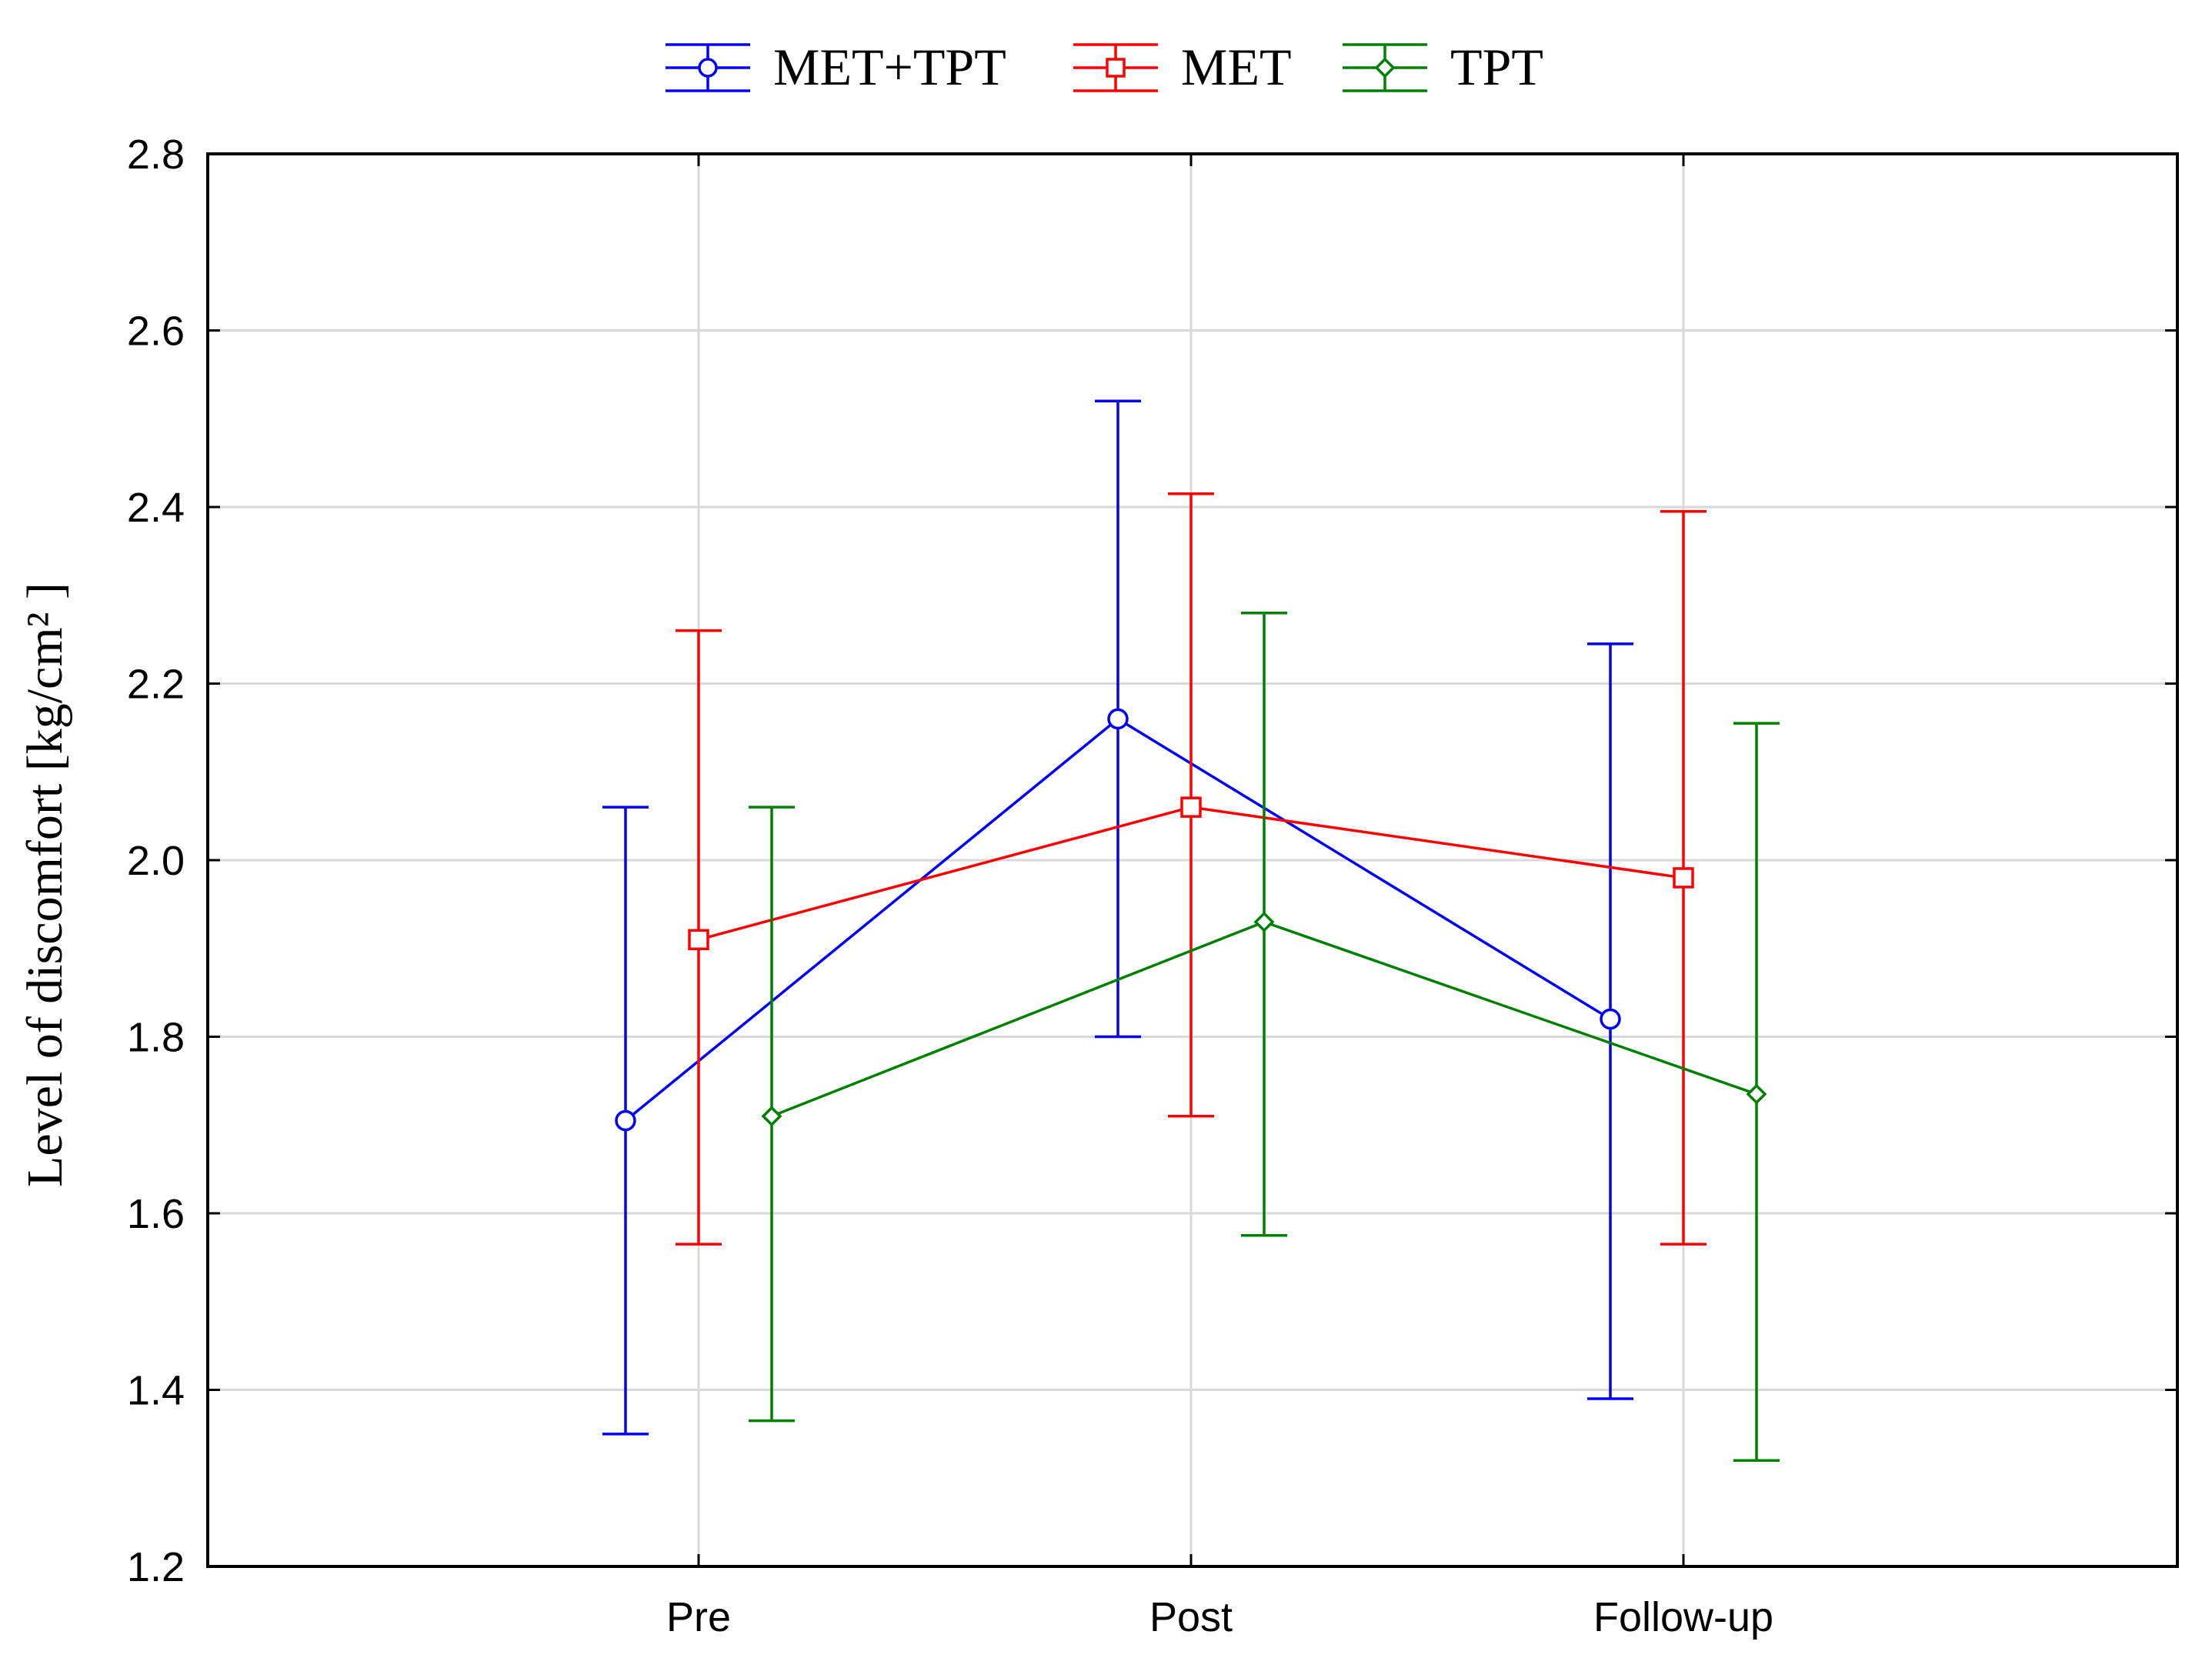 Image resolution: width=2212 pixels, height=1658 pixels. I want to click on legend: MET+TPT MET TPT, so click(1104, 67).